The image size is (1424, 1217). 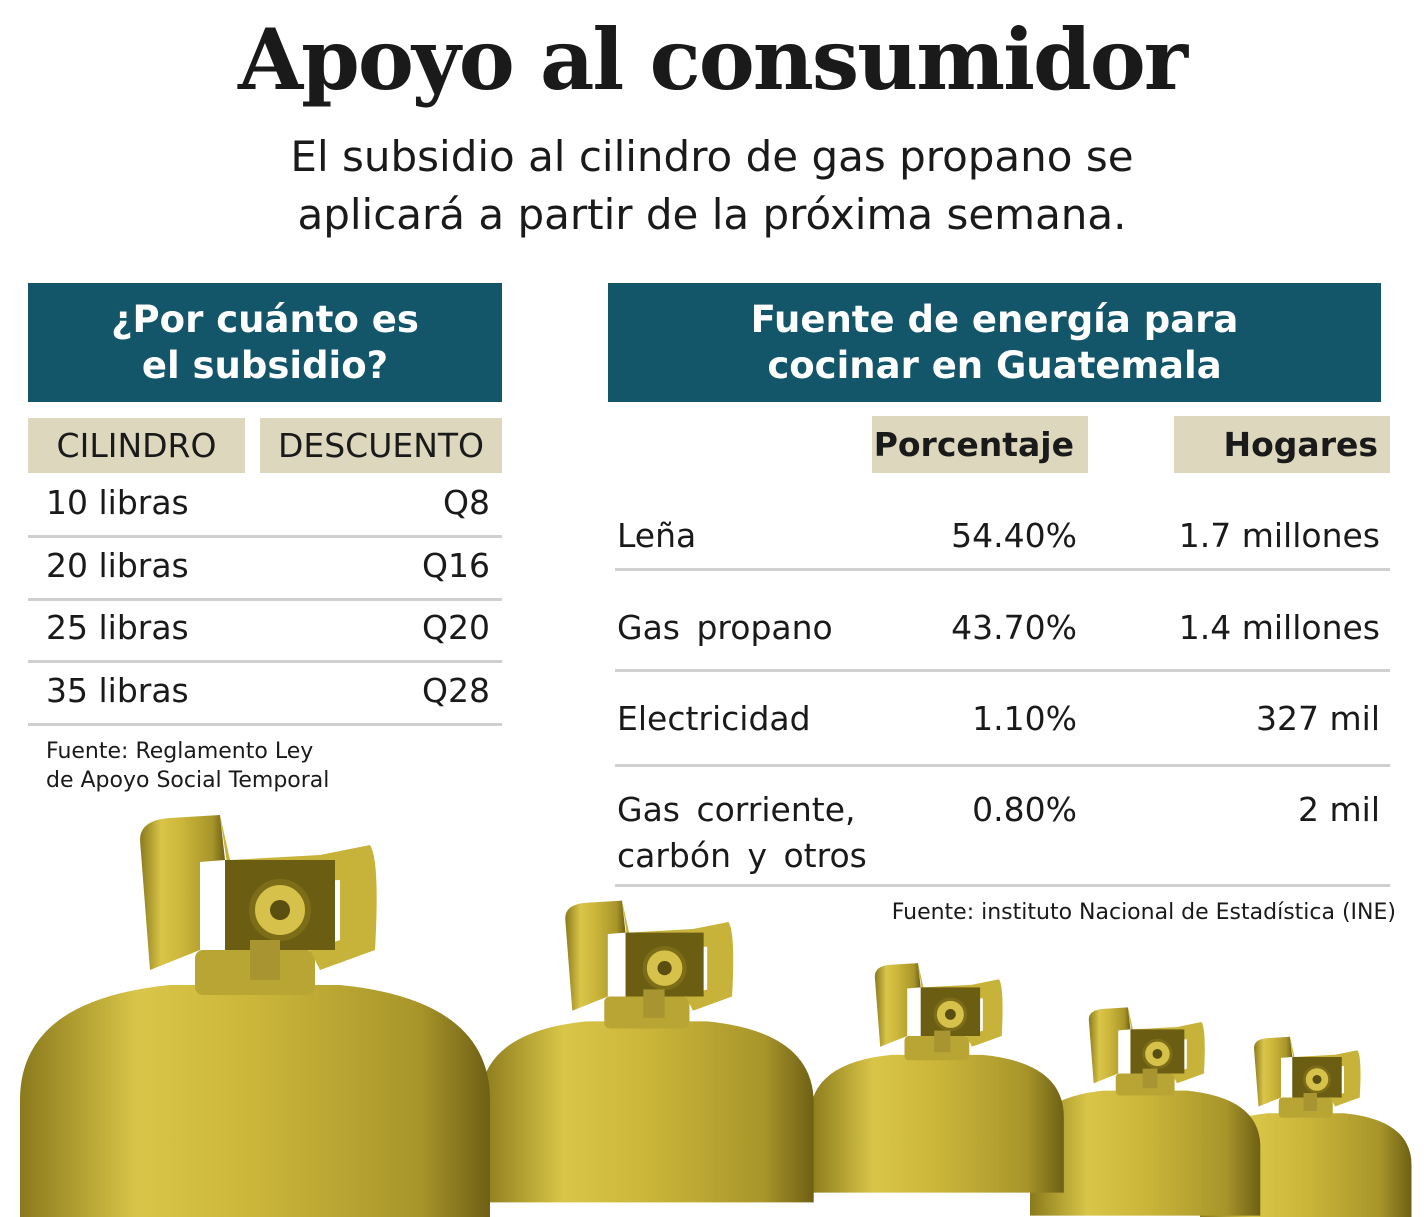 What do you see at coordinates (1024, 809) in the screenshot?
I see `cell: 0.80%` at bounding box center [1024, 809].